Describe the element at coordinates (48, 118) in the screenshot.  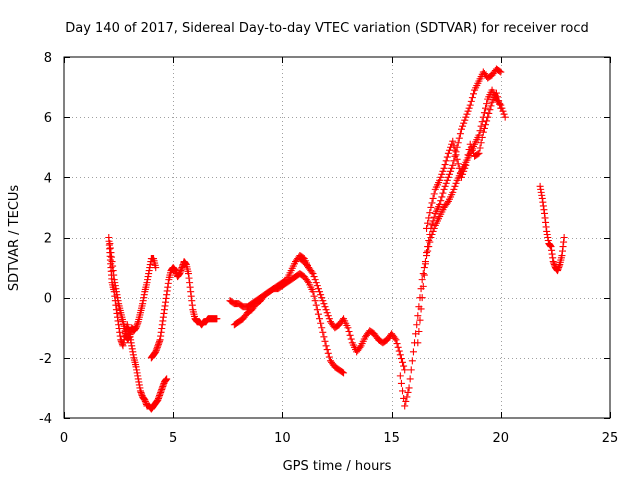
I see `y-tick-label: 6` at that location.